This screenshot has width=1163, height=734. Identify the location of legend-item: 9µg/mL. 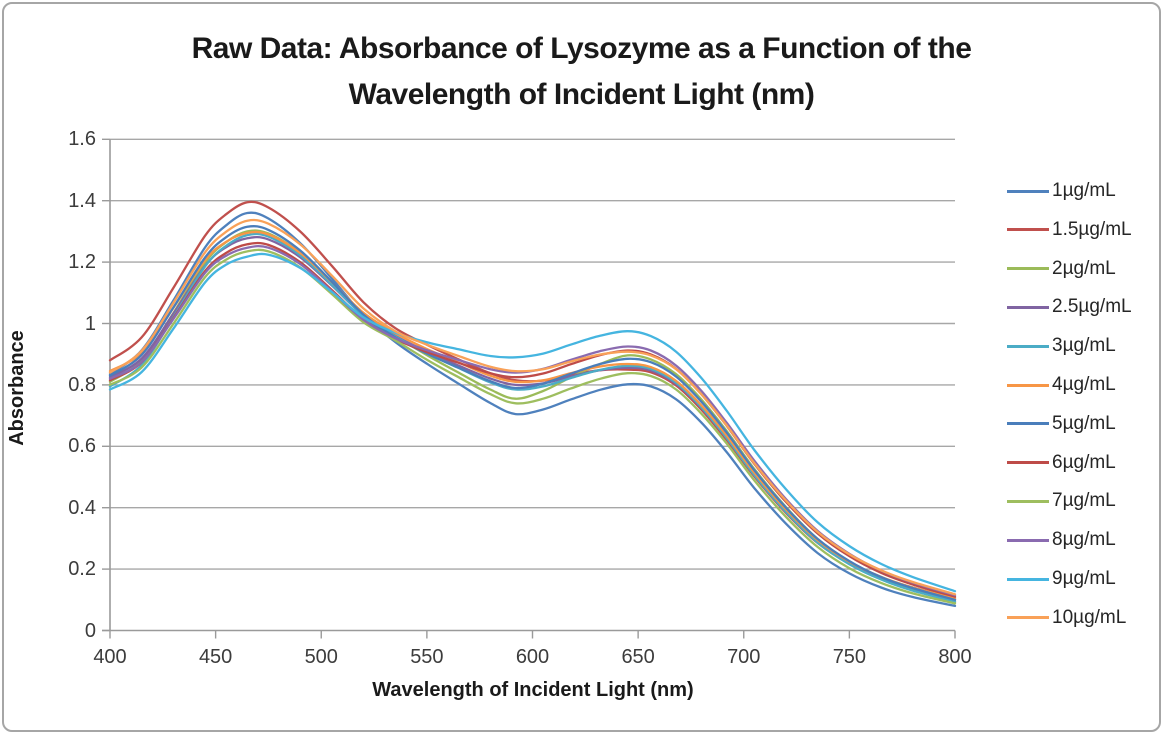
(1061, 579).